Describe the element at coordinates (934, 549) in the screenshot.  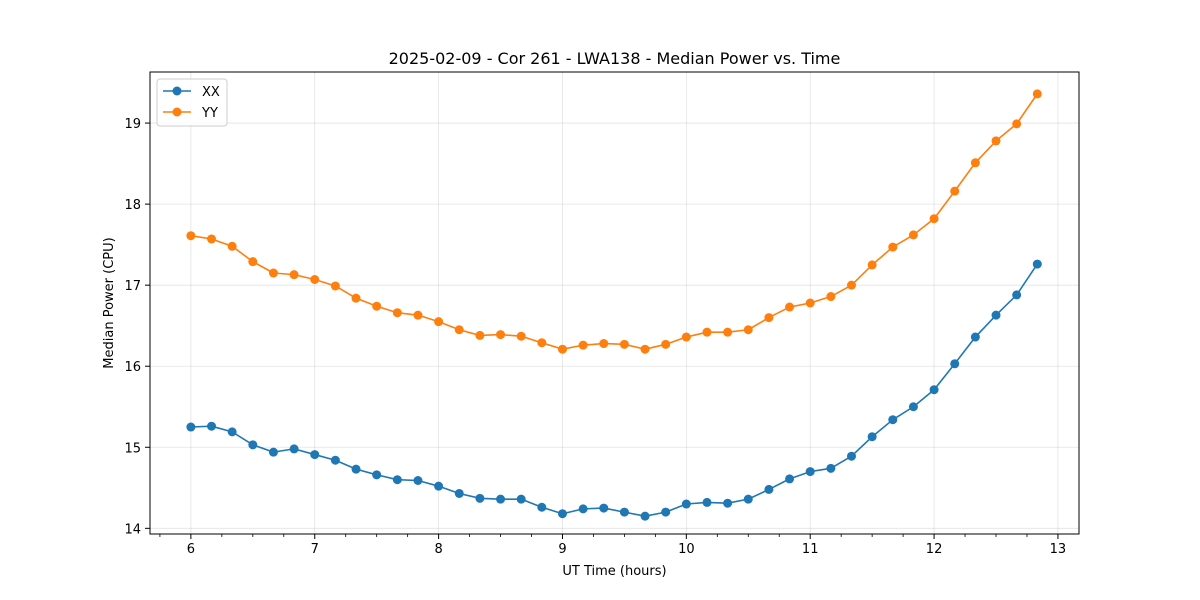
I see `x-tick-label: 12` at that location.